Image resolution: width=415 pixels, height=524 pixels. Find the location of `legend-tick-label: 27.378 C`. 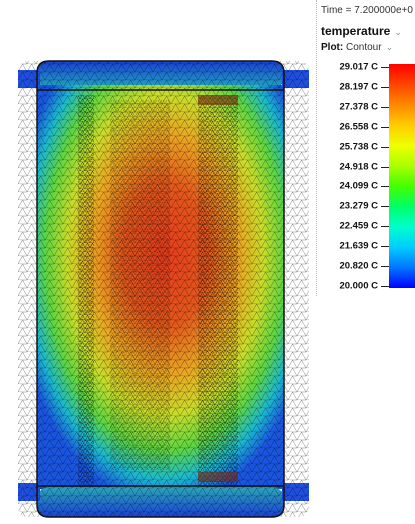

legend-tick-label: 27.378 C is located at coordinates (358, 107).